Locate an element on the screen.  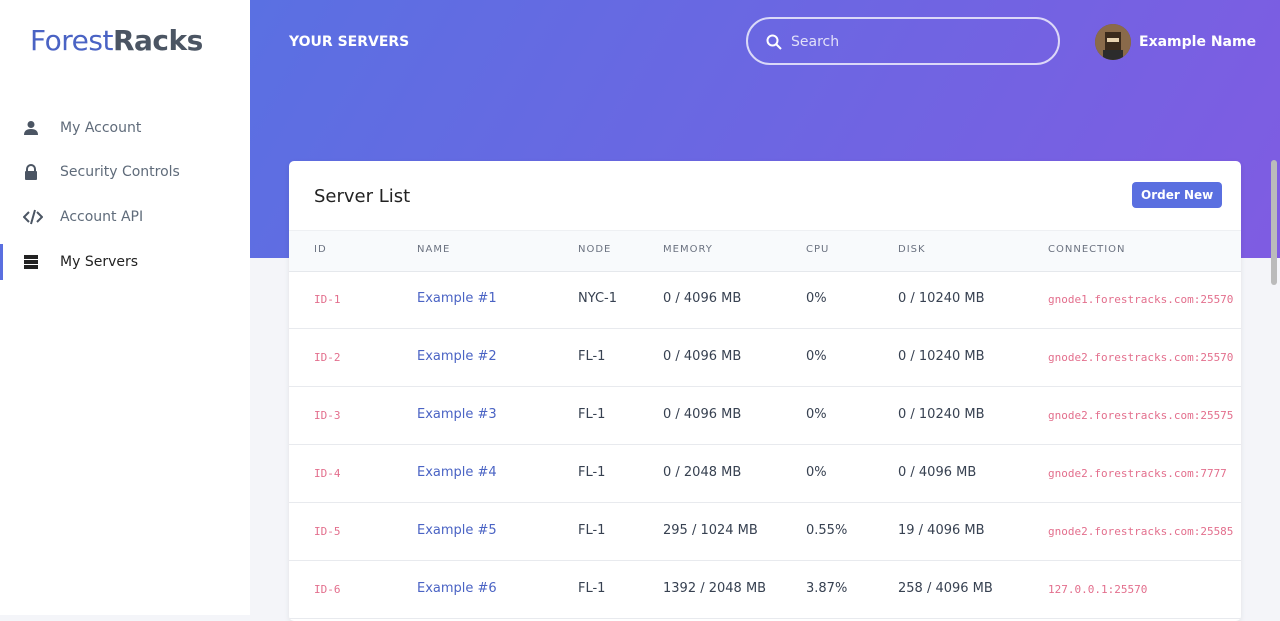
table-cell: gnode1.forestracks.com:25570 is located at coordinates (1141, 299).